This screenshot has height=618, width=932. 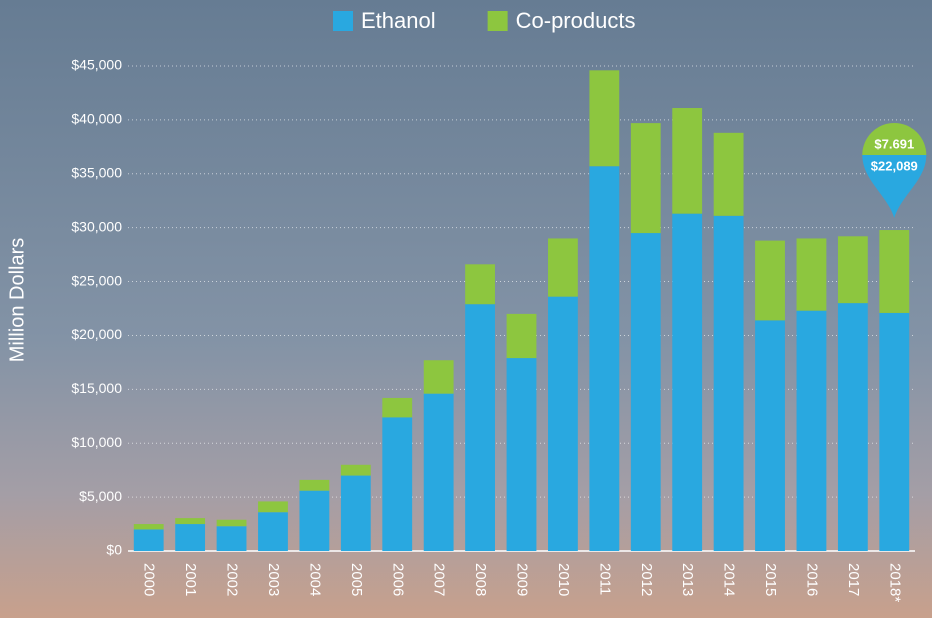 What do you see at coordinates (96, 388) in the screenshot?
I see `y-tick-label: $15,000` at bounding box center [96, 388].